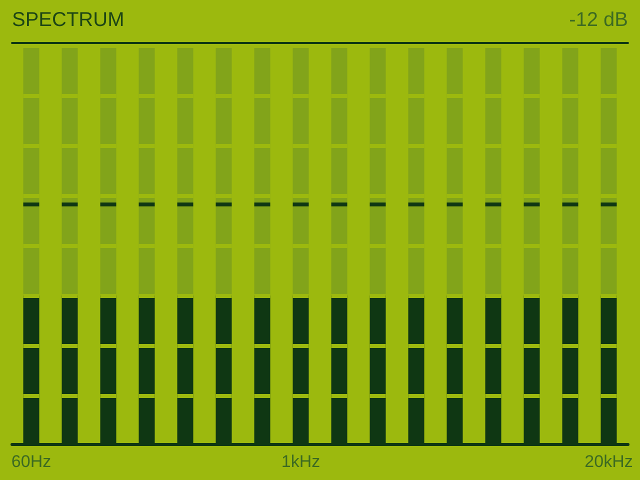 The width and height of the screenshot is (640, 480). I want to click on x-tick-label: 60Hz, so click(31, 461).